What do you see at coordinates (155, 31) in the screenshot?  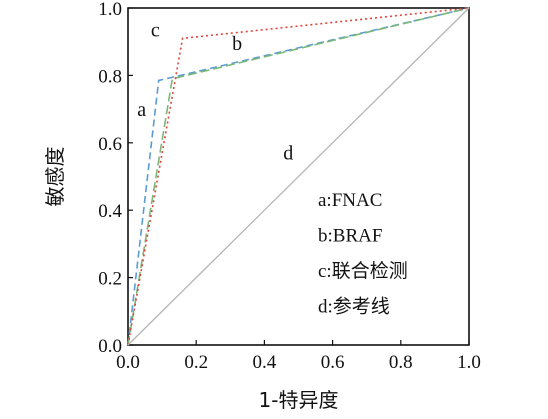 I see `curve-annotation-c: c` at bounding box center [155, 31].